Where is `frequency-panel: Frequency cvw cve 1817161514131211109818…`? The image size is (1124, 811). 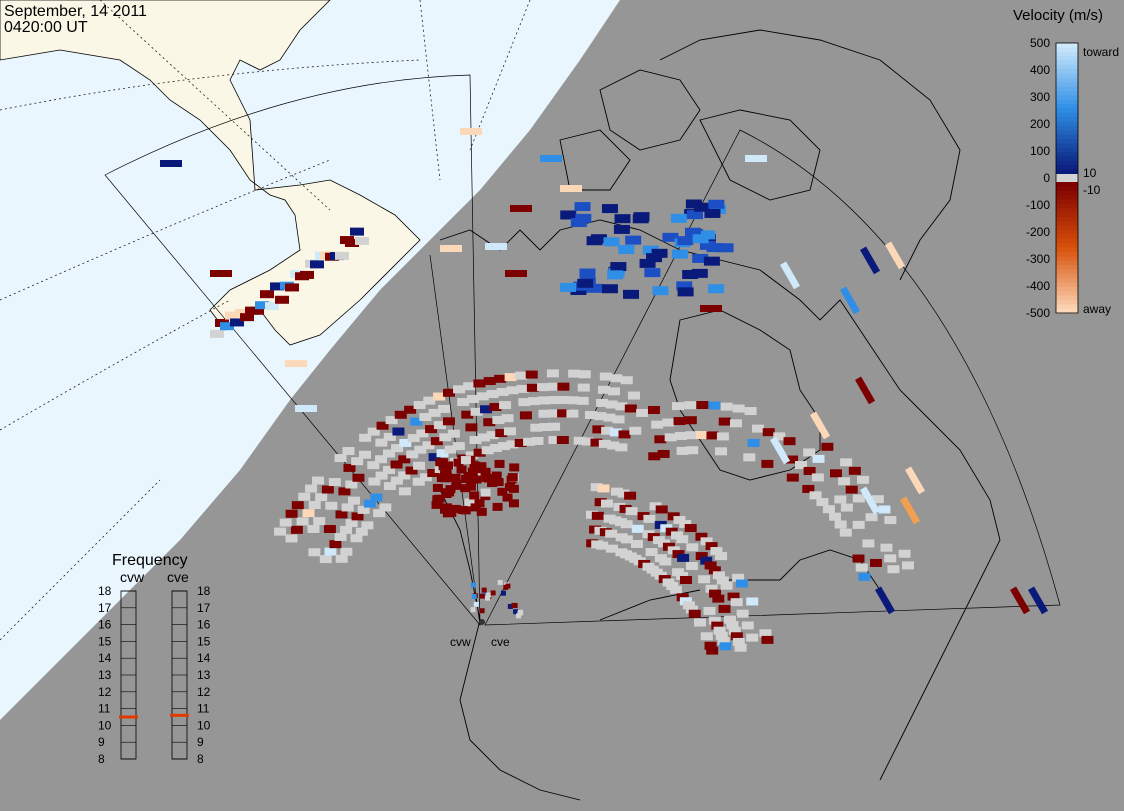
frequency-panel: Frequency cvw cve 1817161514131211109818… is located at coordinates (154, 659).